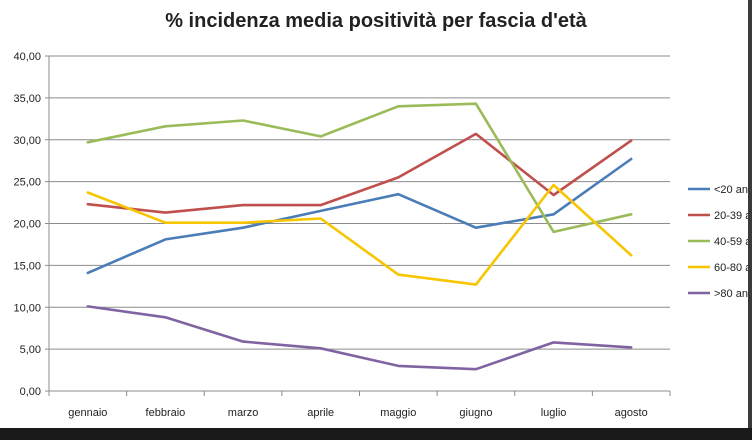 Image resolution: width=752 pixels, height=440 pixels. Describe the element at coordinates (87, 413) in the screenshot. I see `x-tick-label: gennaio` at that location.